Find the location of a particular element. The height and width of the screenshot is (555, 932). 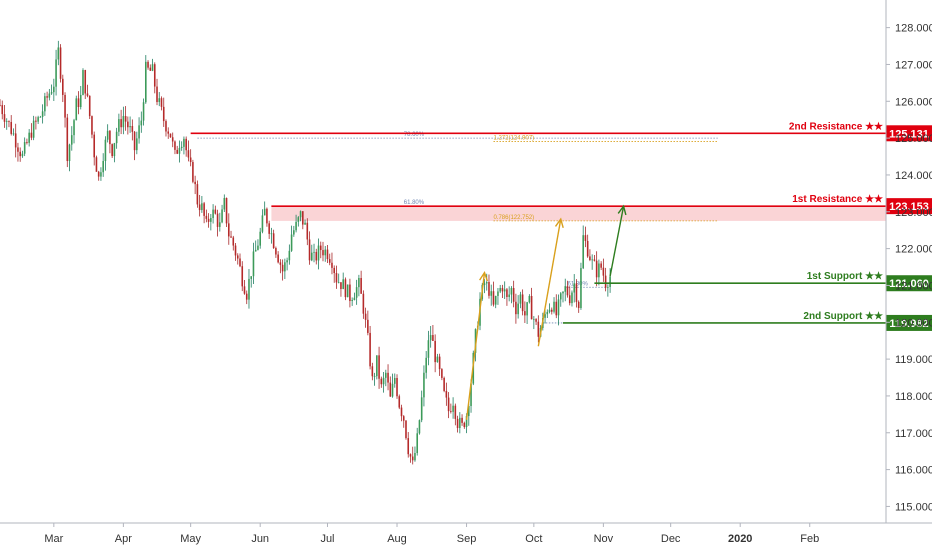

y-tick-label: 121.000 is located at coordinates (913, 286).